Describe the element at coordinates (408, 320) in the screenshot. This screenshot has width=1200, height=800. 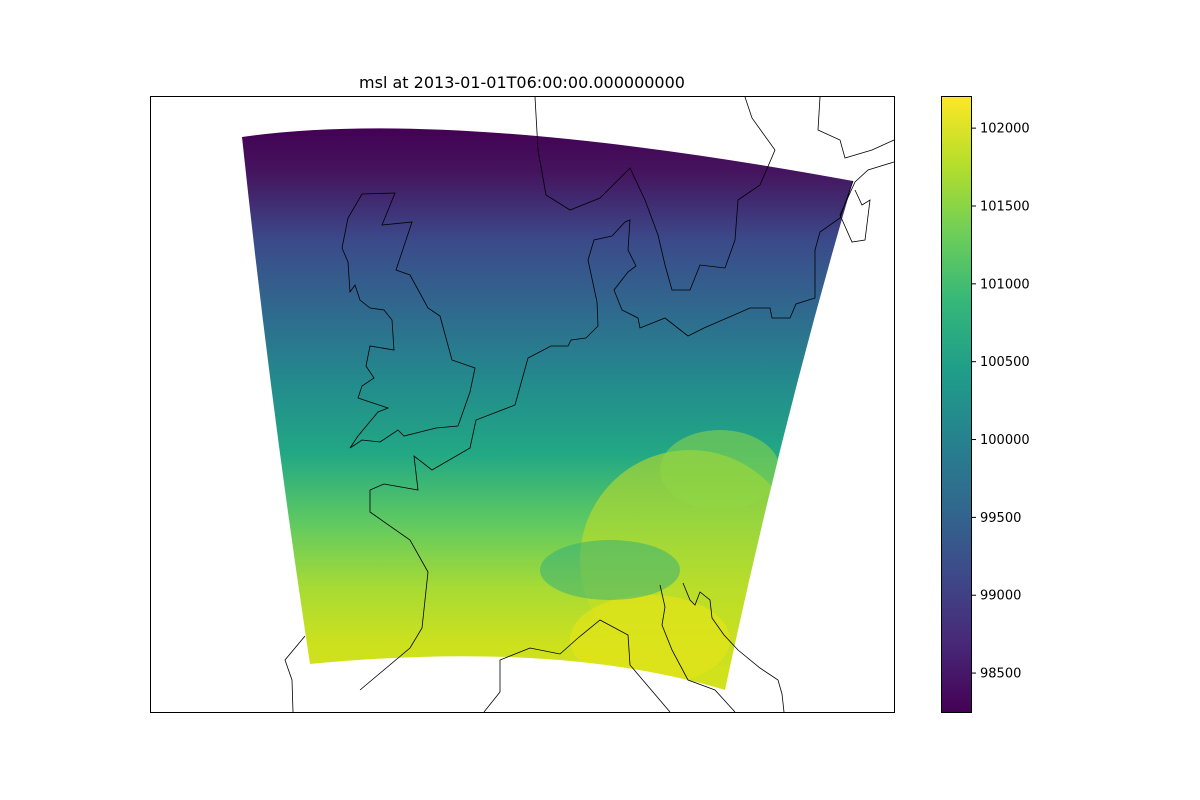
I see `coastline-great-britain` at that location.